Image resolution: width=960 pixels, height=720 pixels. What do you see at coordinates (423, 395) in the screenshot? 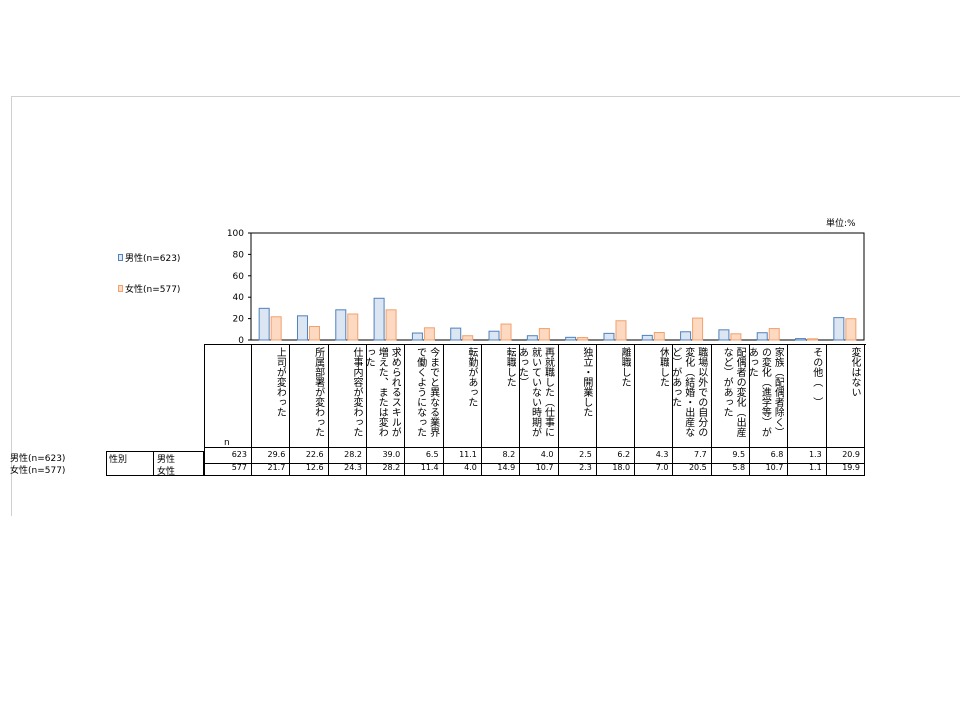
I see `category-column: 今までと異なる業界で働くようになった` at bounding box center [423, 395].